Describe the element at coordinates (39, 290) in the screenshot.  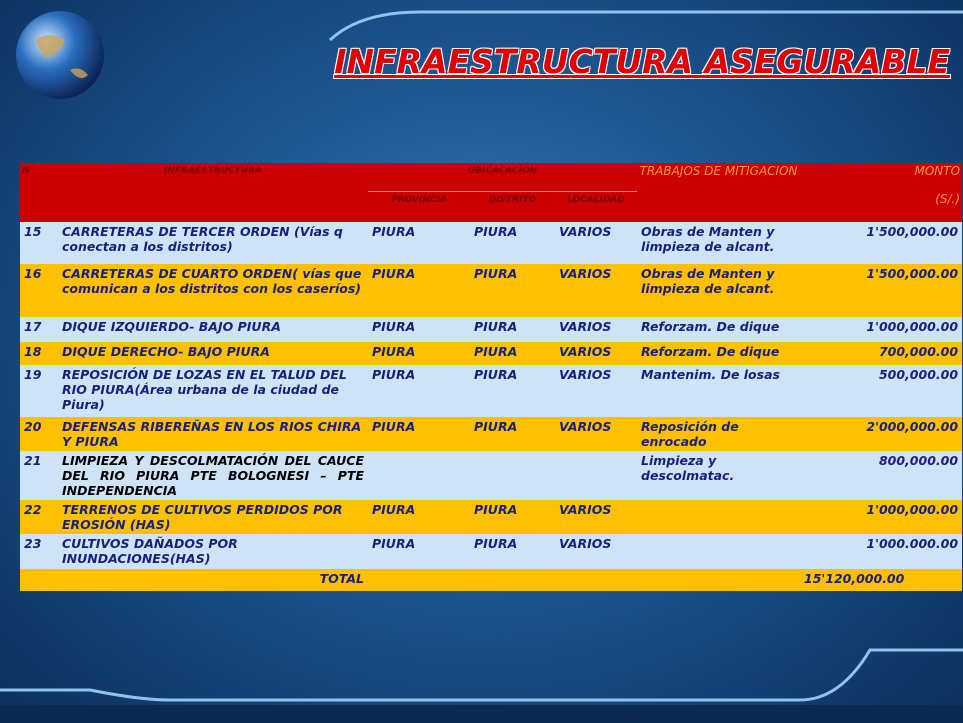
I see `table-cell: 16` at that location.